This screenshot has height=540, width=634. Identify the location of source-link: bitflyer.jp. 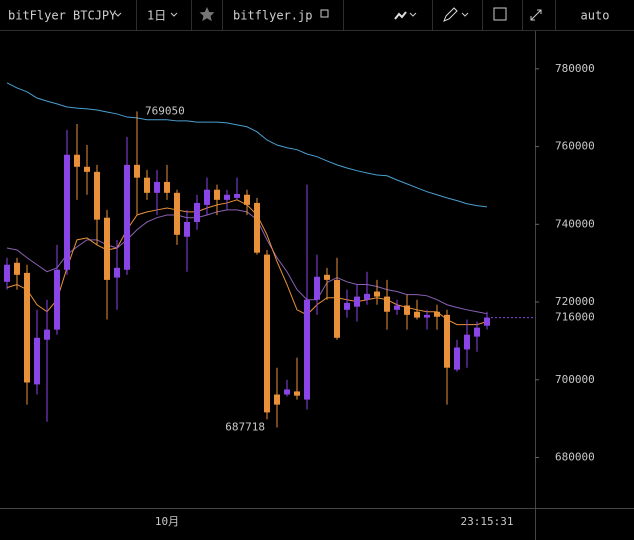
(272, 16).